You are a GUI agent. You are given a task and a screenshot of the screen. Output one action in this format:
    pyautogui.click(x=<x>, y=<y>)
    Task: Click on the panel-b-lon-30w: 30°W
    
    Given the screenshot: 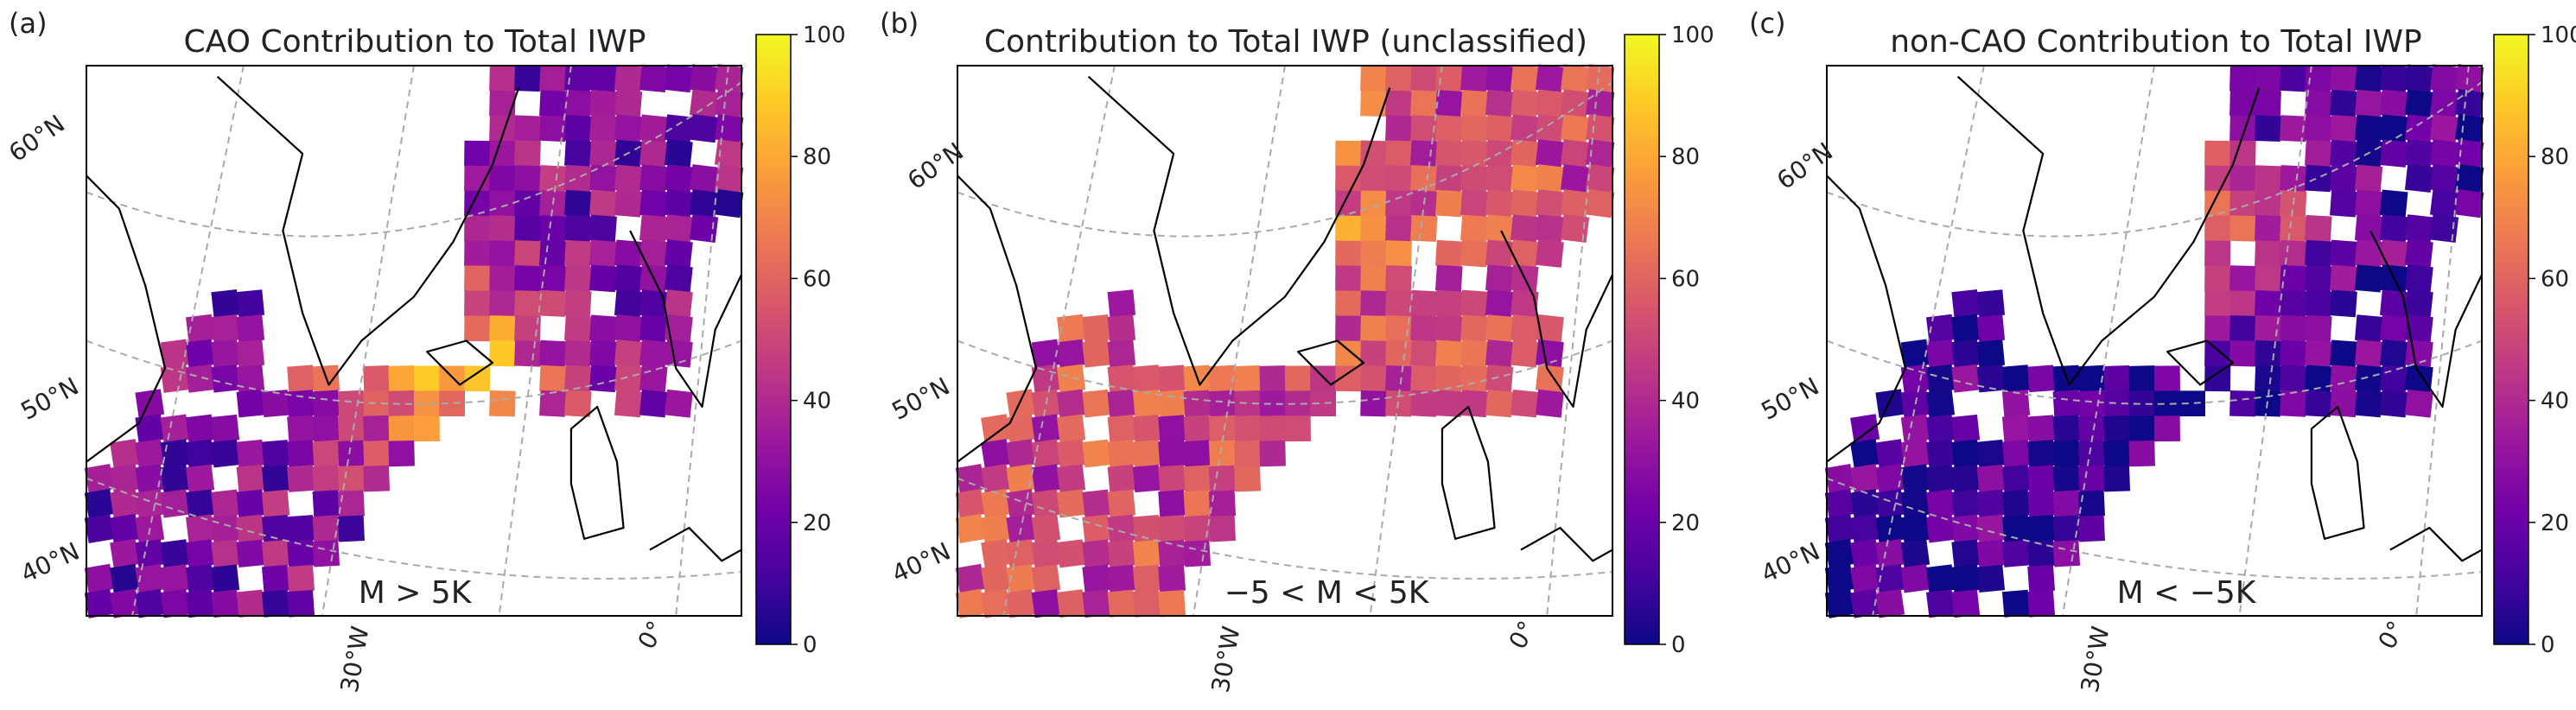 What is the action you would take?
    pyautogui.click(x=1226, y=659)
    